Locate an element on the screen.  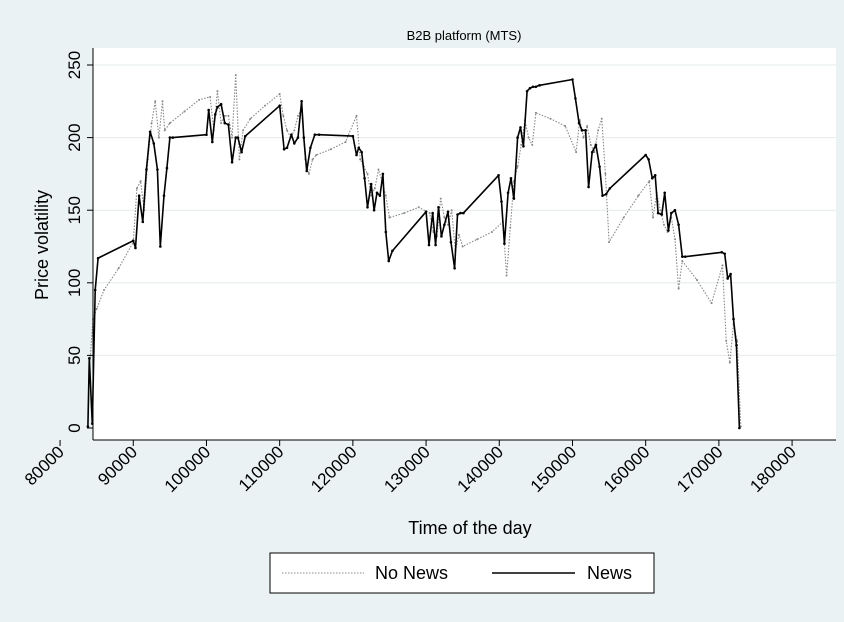
legend: No News News is located at coordinates (462, 573).